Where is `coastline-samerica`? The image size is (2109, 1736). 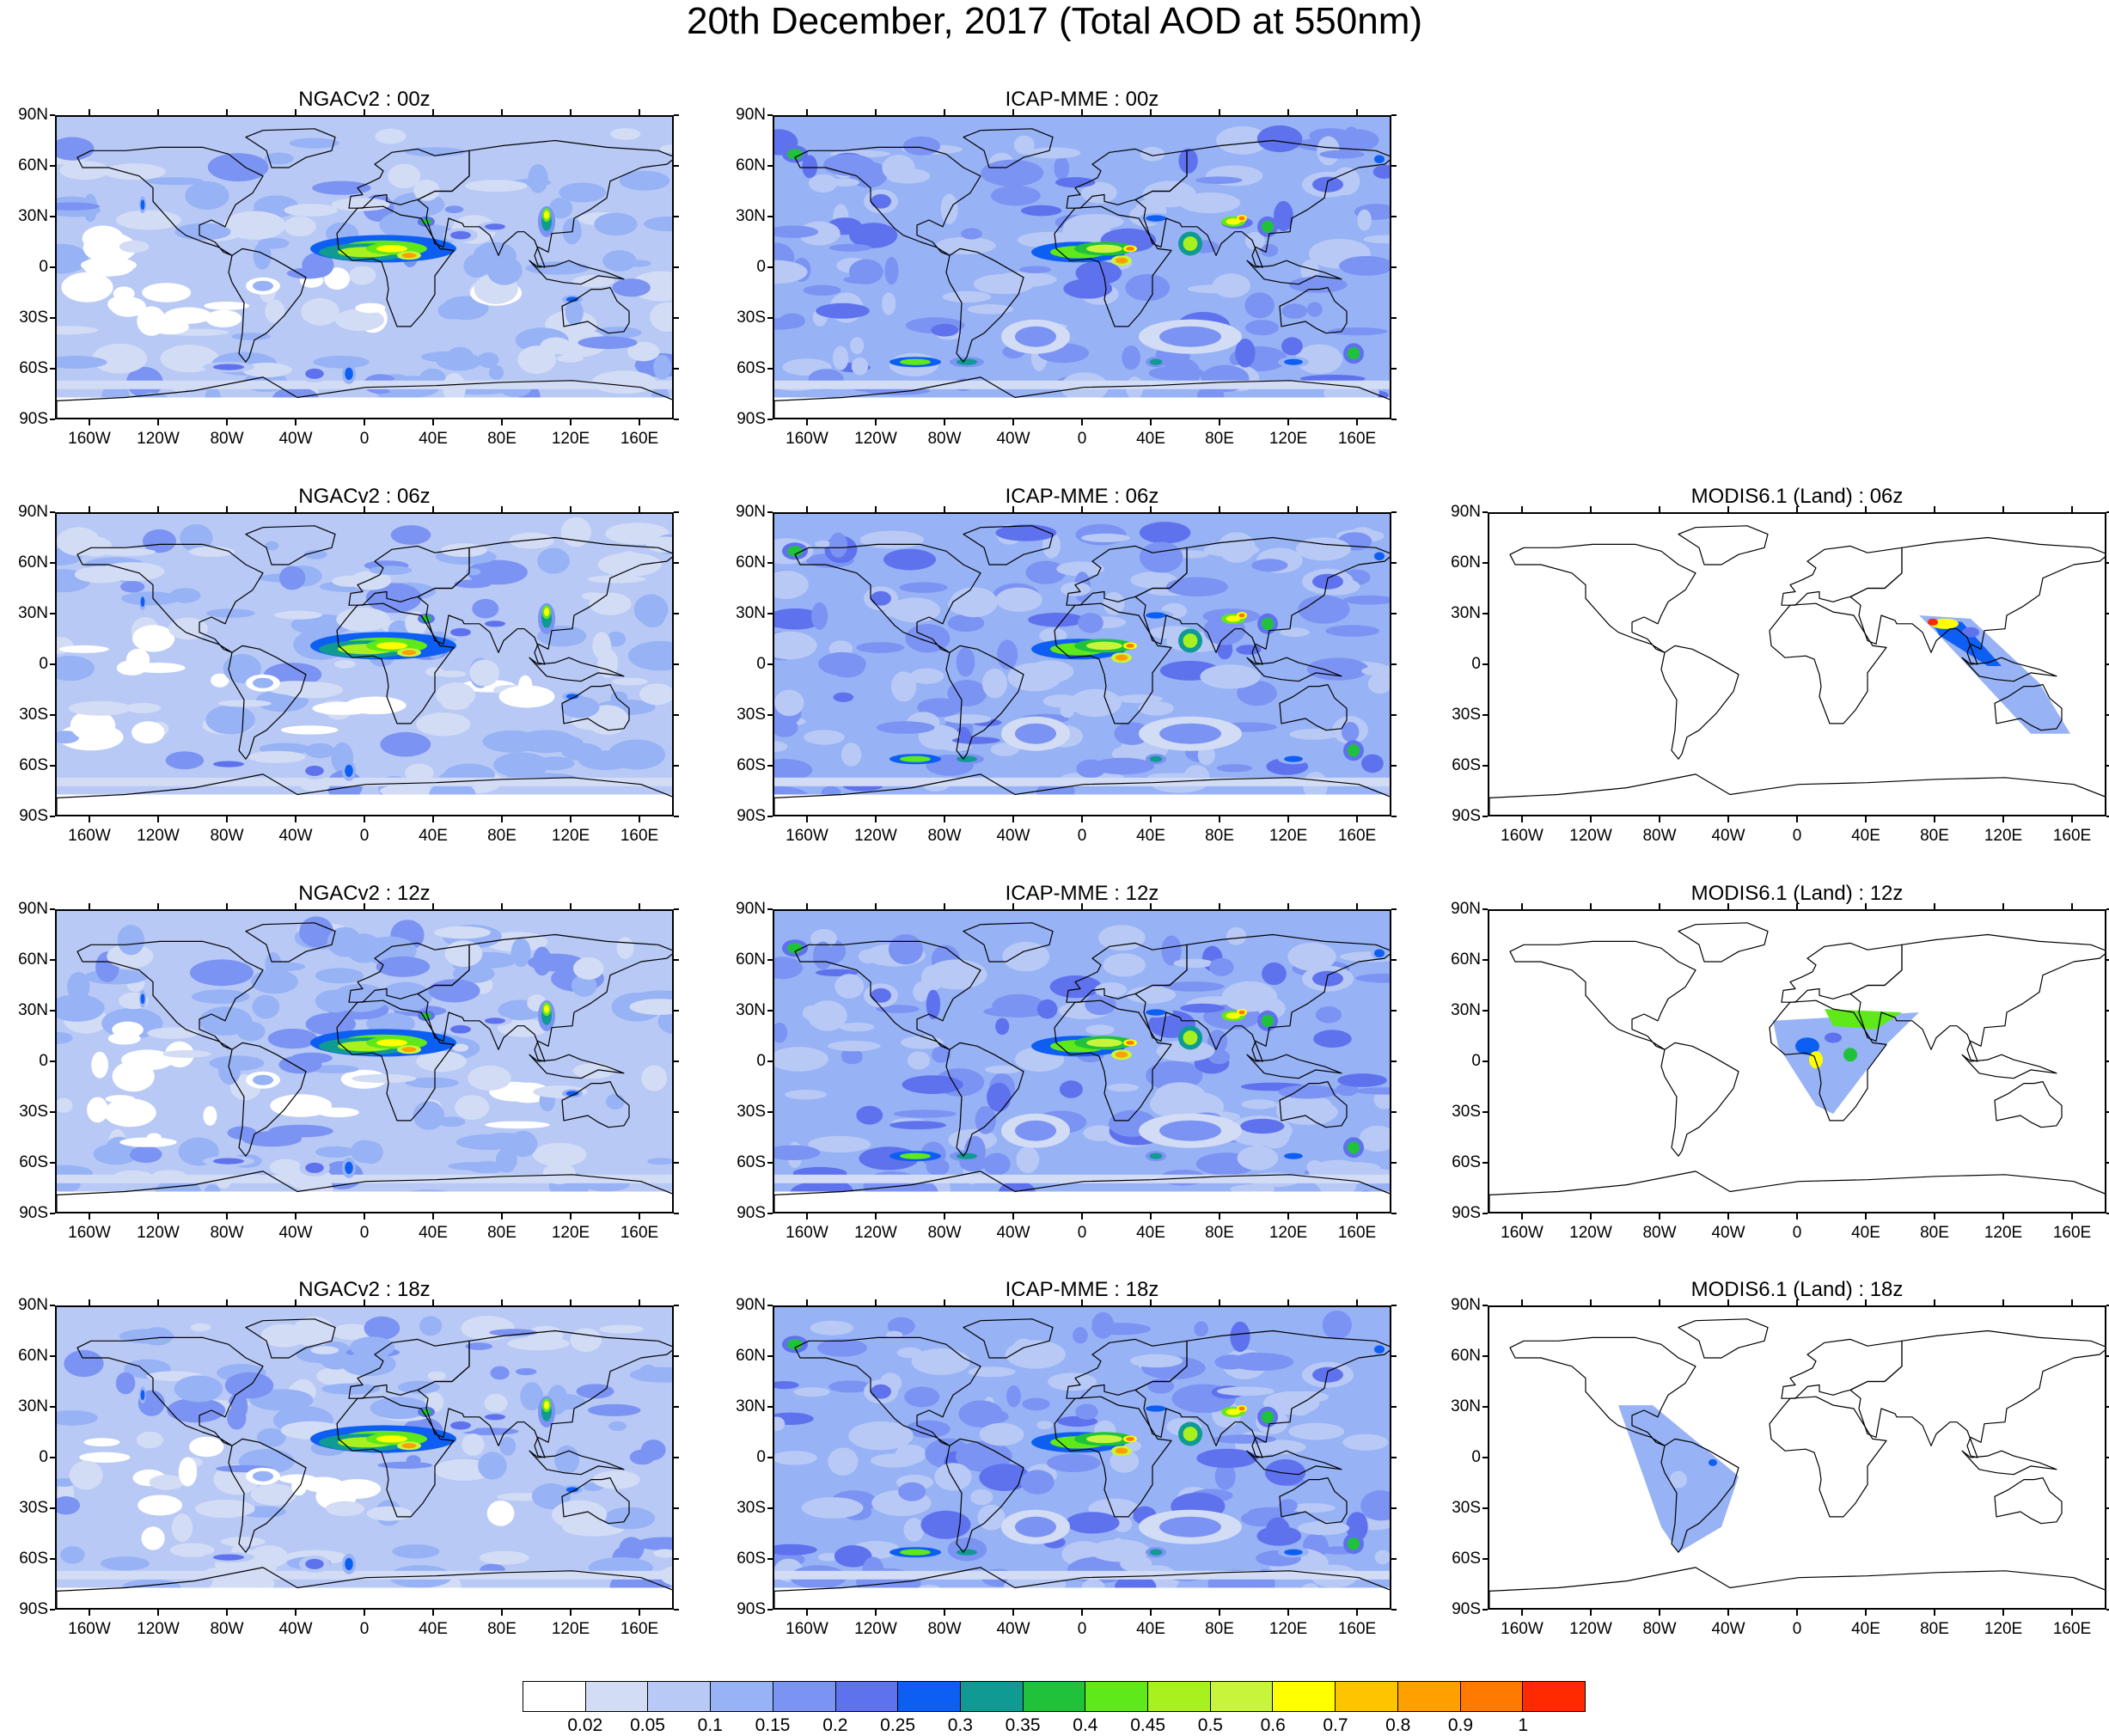
coastline-samerica is located at coordinates (984, 702).